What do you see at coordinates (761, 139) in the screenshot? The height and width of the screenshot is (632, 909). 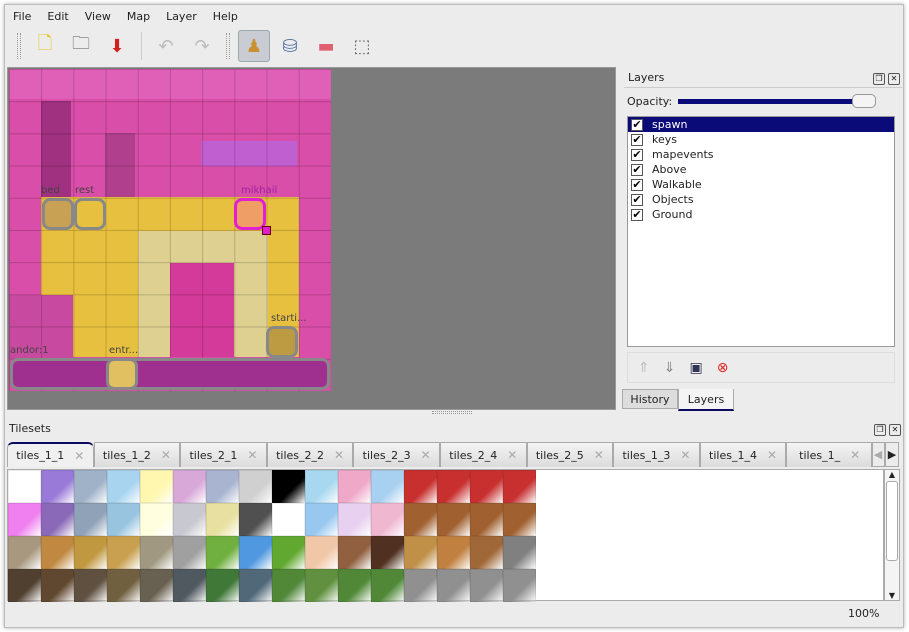 I see `layer-row: ✔ keys` at bounding box center [761, 139].